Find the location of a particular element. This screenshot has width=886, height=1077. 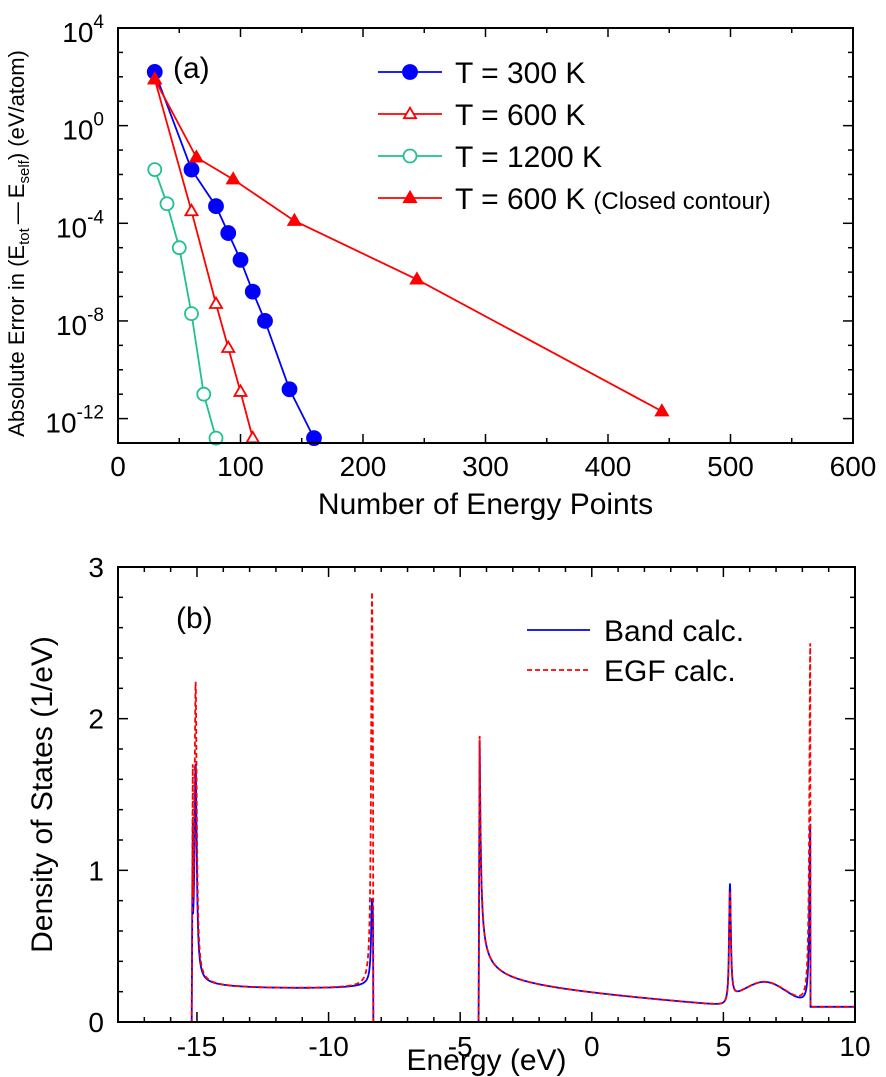

x-tick-label: 200 is located at coordinates (363, 466).